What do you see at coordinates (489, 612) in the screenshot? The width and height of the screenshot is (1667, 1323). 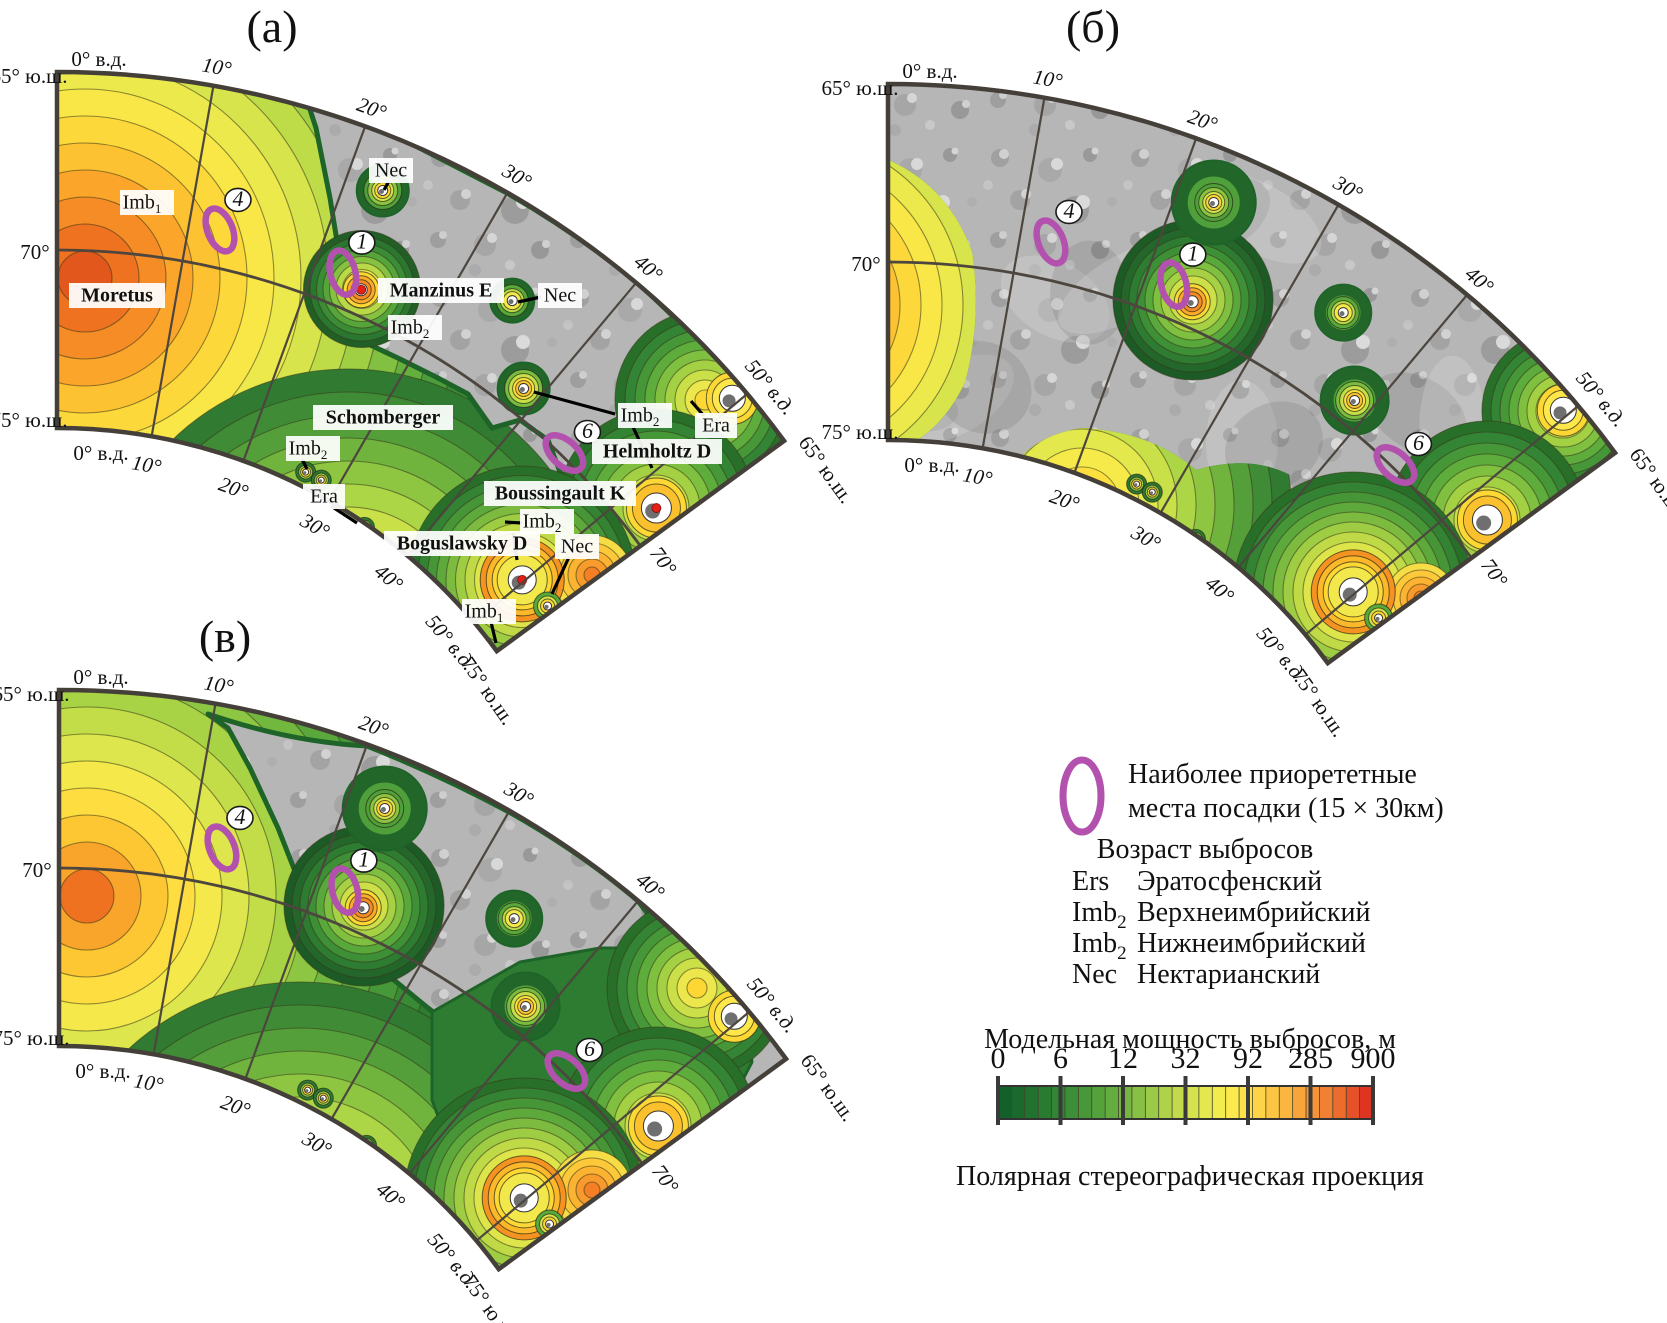 I see `map-label-imb1: Imb1` at bounding box center [489, 612].